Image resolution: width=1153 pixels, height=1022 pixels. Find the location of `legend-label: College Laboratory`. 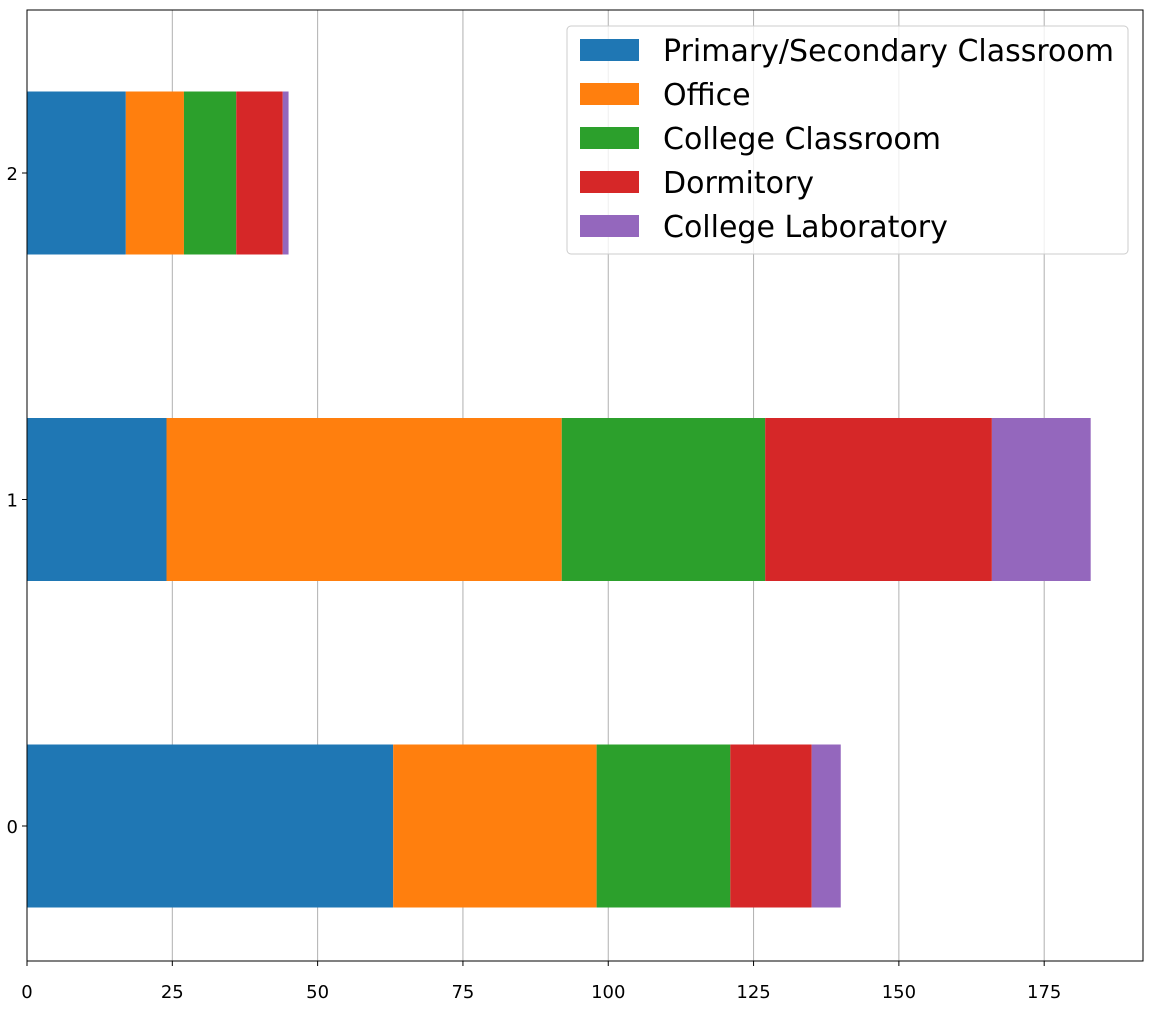

legend-label: College Laboratory is located at coordinates (805, 227).